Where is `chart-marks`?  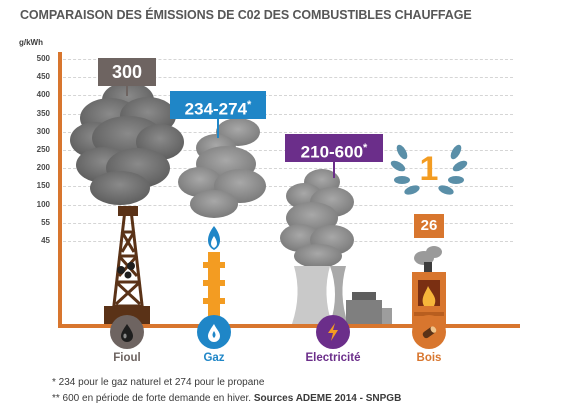 chart-marks is located at coordinates (230, 132).